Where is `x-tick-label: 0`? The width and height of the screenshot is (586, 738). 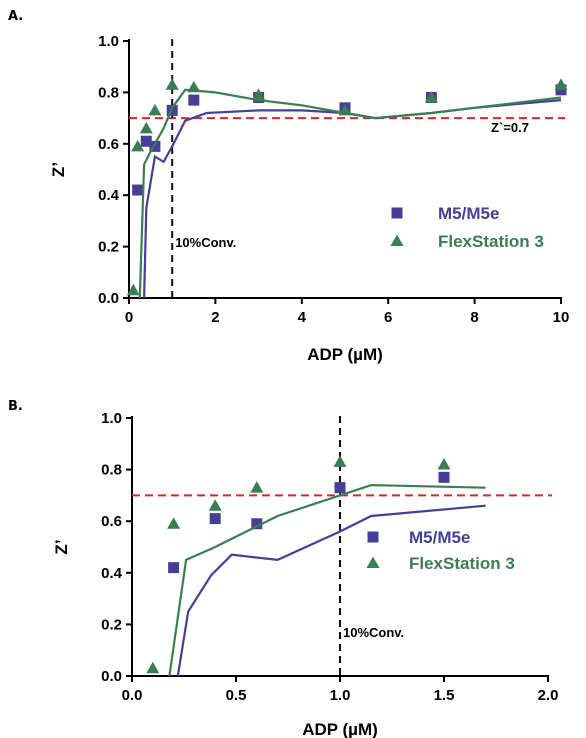
x-tick-label: 0 is located at coordinates (129, 317).